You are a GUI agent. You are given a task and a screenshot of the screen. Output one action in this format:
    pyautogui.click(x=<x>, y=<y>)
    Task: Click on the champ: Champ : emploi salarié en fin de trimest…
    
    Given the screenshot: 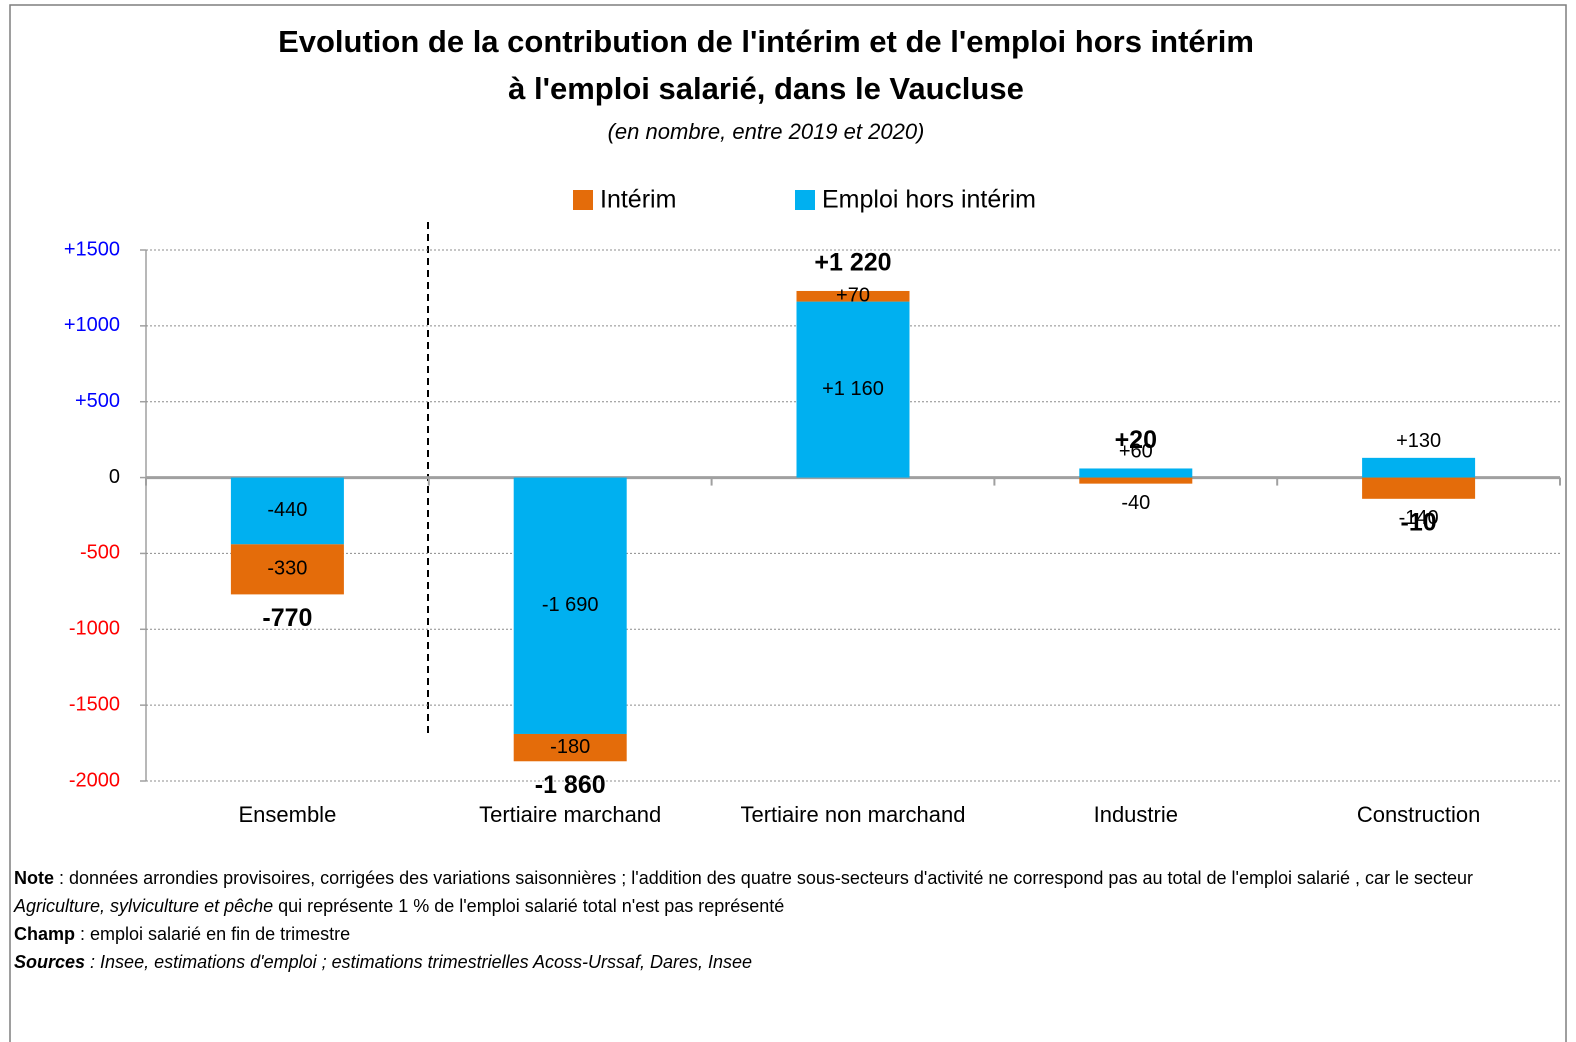 What is the action you would take?
    pyautogui.click(x=759, y=934)
    